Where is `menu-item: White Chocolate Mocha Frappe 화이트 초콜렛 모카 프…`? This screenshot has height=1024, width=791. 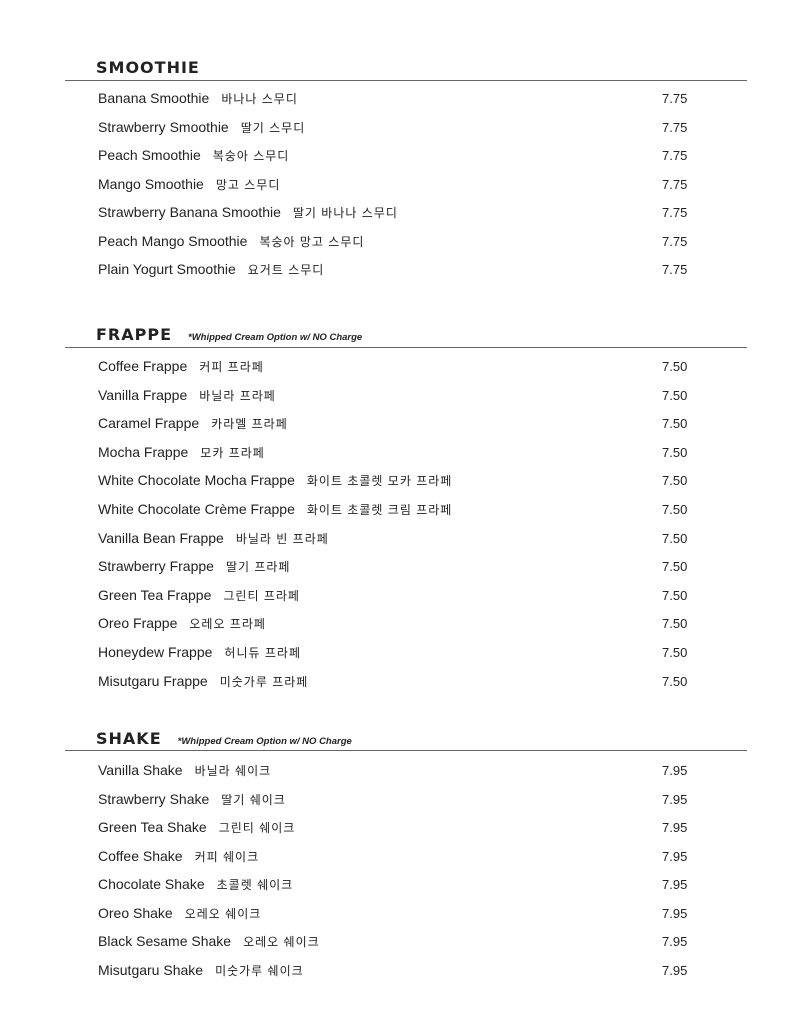 menu-item: White Chocolate Mocha Frappe 화이트 초콜렛 모카 프… is located at coordinates (394, 482).